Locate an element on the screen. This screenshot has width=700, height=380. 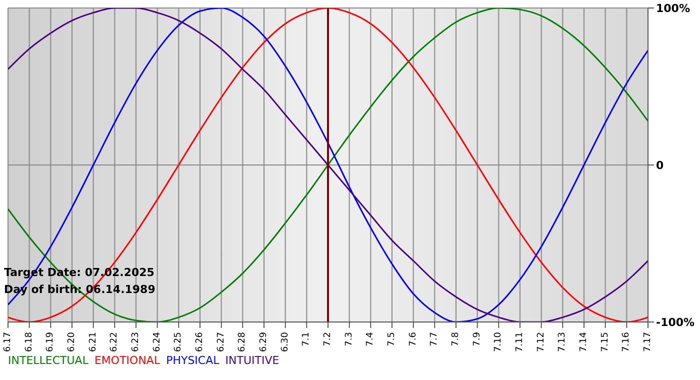
x-tick-label: 6.26 is located at coordinates (200, 342).